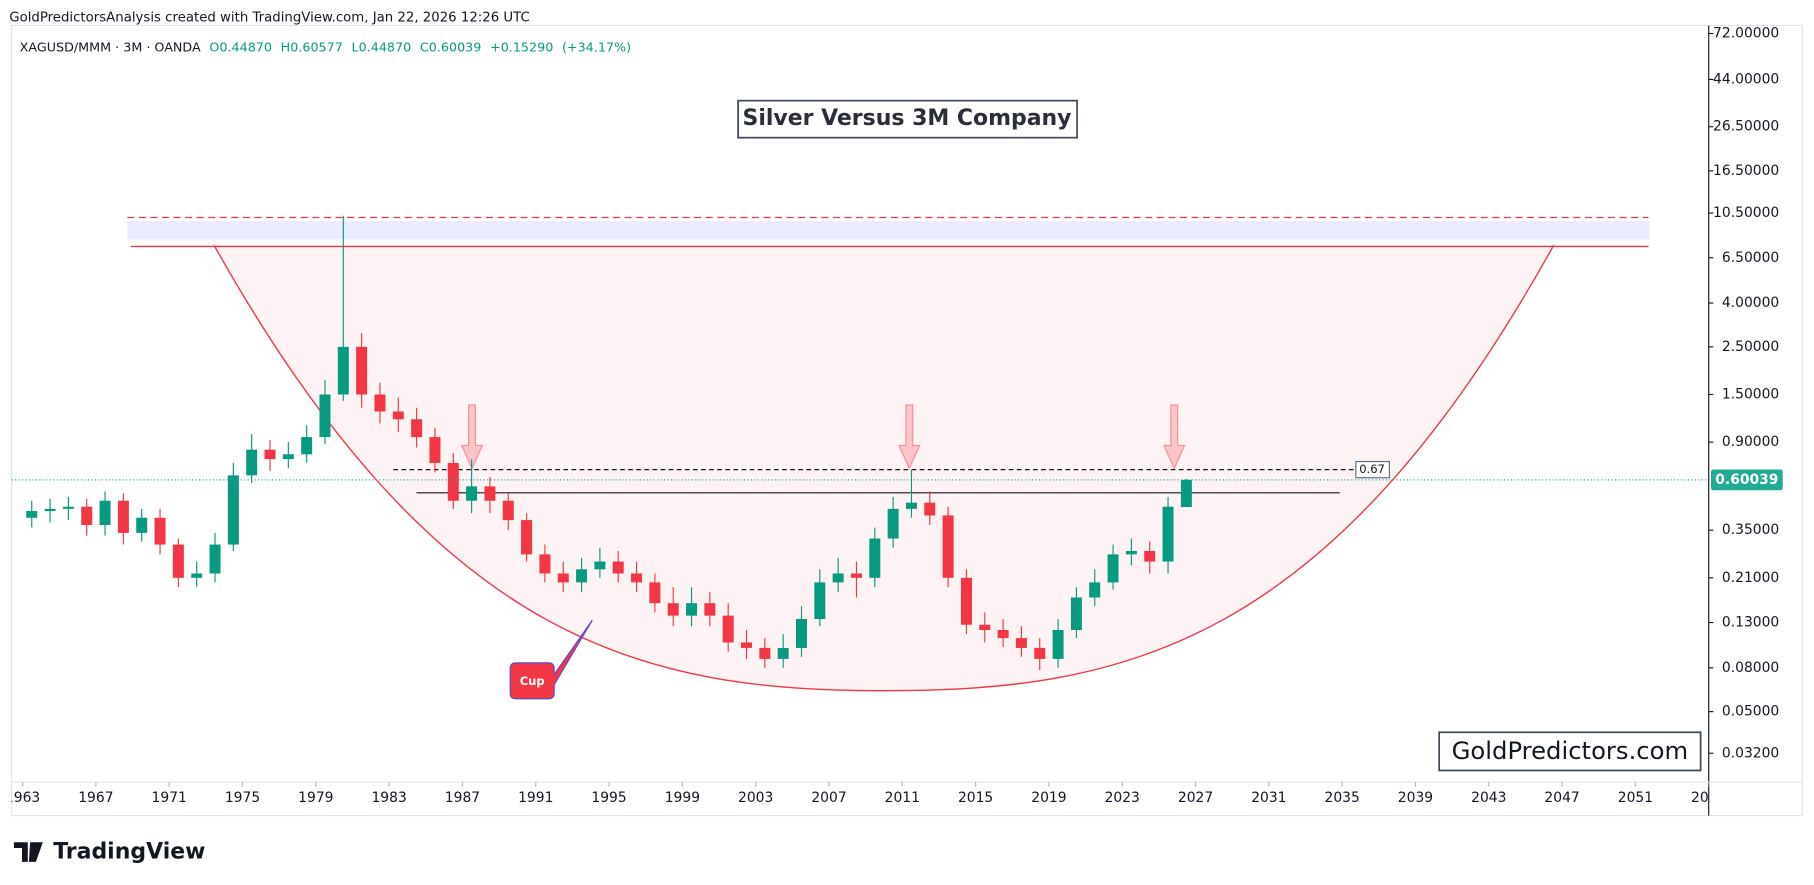 This screenshot has width=1814, height=885. I want to click on x-tick-label: 2003, so click(755, 798).